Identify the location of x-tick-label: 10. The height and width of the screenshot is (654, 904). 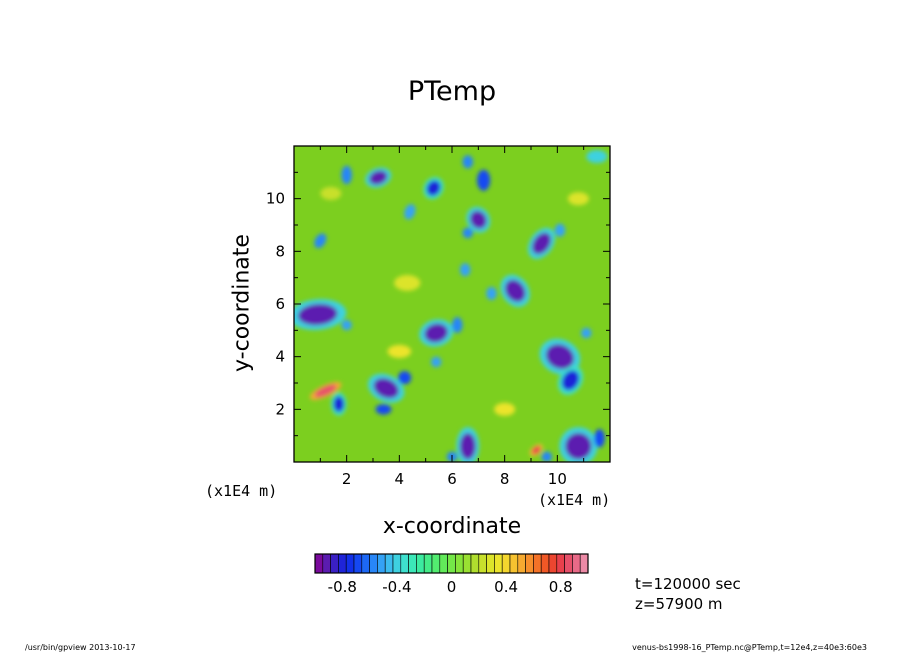
(557, 479).